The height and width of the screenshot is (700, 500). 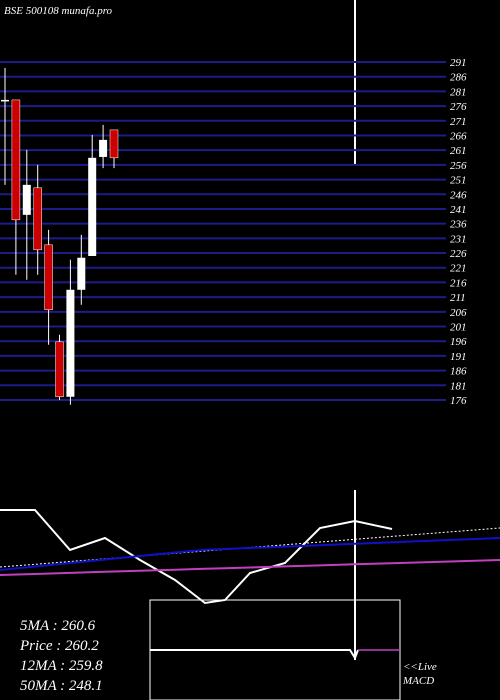 I want to click on y-tick-label: 201, so click(x=458, y=328).